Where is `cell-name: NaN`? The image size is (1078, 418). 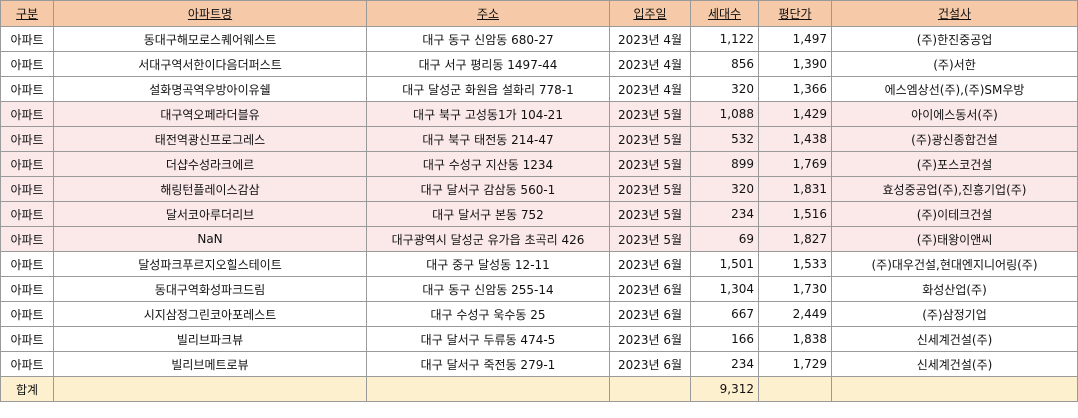 cell-name: NaN is located at coordinates (210, 239).